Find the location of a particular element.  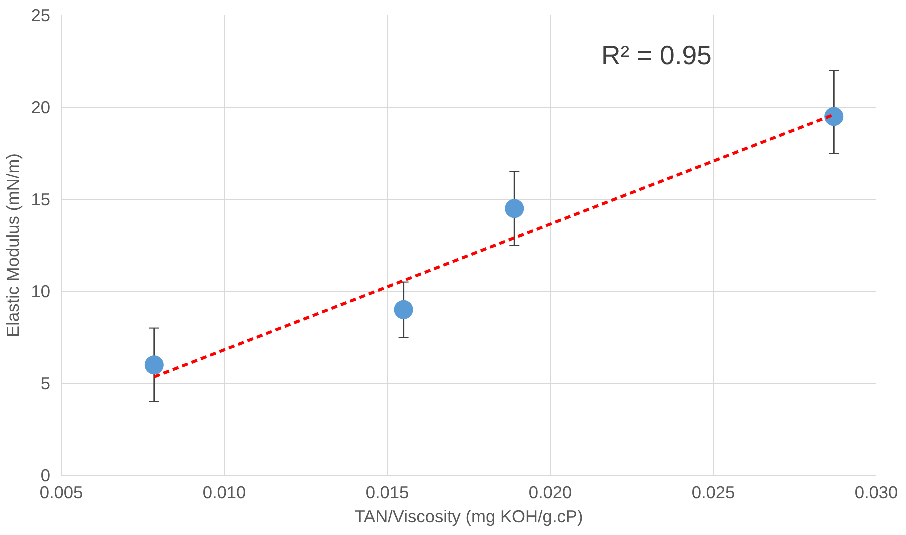

y-tick-label: 20 is located at coordinates (41, 108).